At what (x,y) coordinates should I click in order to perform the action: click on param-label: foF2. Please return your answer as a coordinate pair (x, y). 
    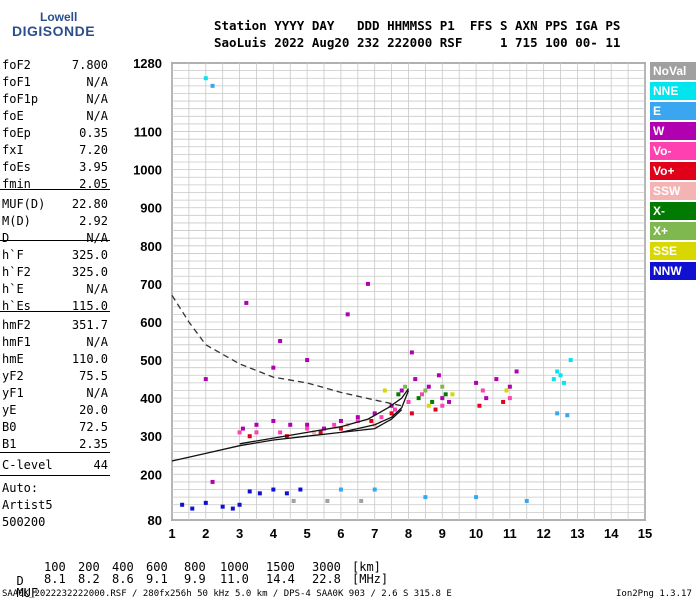
    Looking at the image, I should click on (16, 65).